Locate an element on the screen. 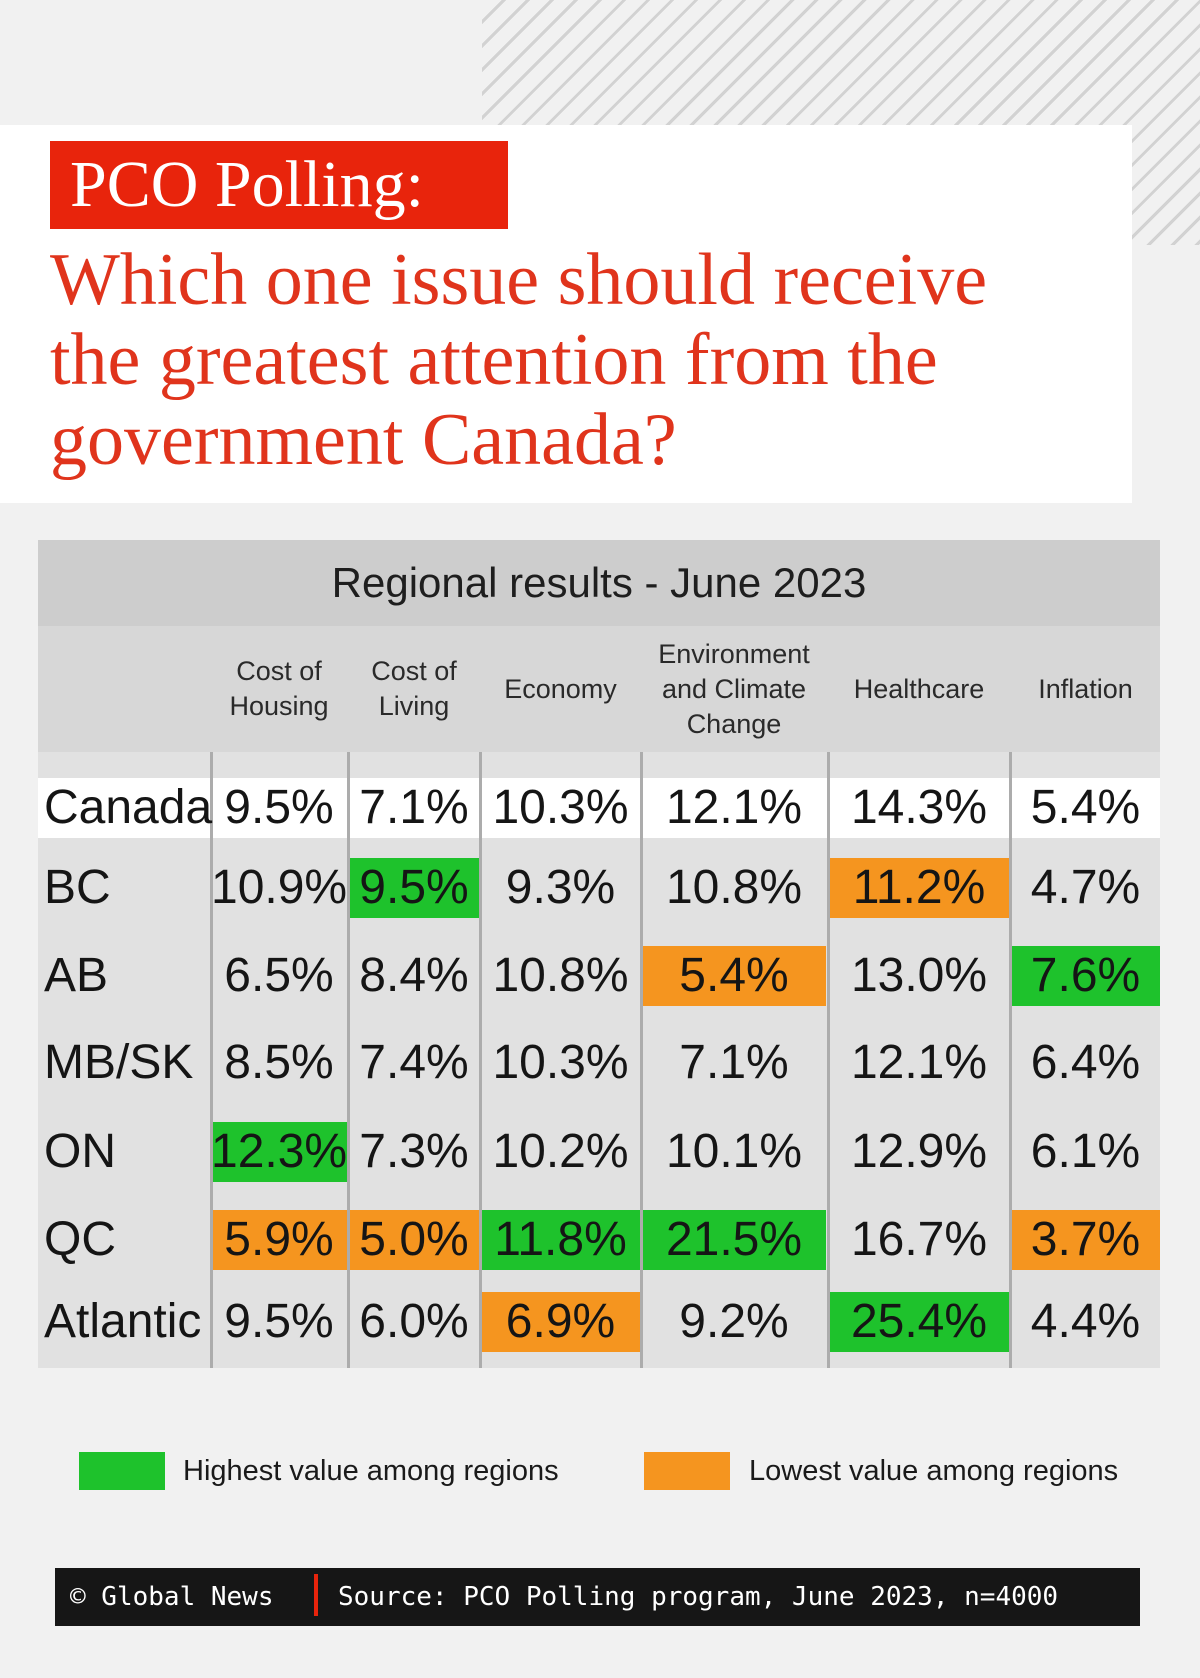 Image resolution: width=1200 pixels, height=1678 pixels. canada-row-highlight is located at coordinates (599, 808).